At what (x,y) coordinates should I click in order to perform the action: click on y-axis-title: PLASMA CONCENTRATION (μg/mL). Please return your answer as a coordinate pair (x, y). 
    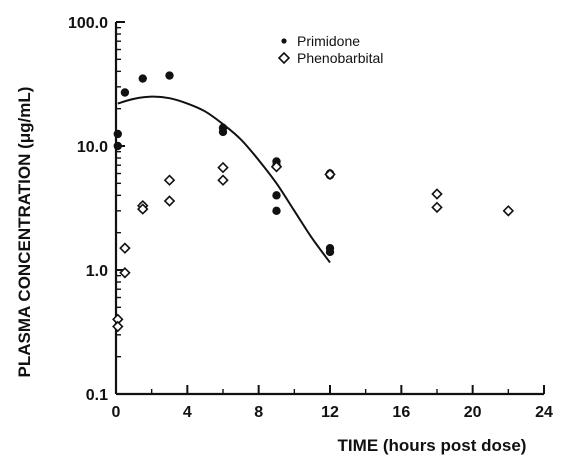
    Looking at the image, I should click on (24, 232).